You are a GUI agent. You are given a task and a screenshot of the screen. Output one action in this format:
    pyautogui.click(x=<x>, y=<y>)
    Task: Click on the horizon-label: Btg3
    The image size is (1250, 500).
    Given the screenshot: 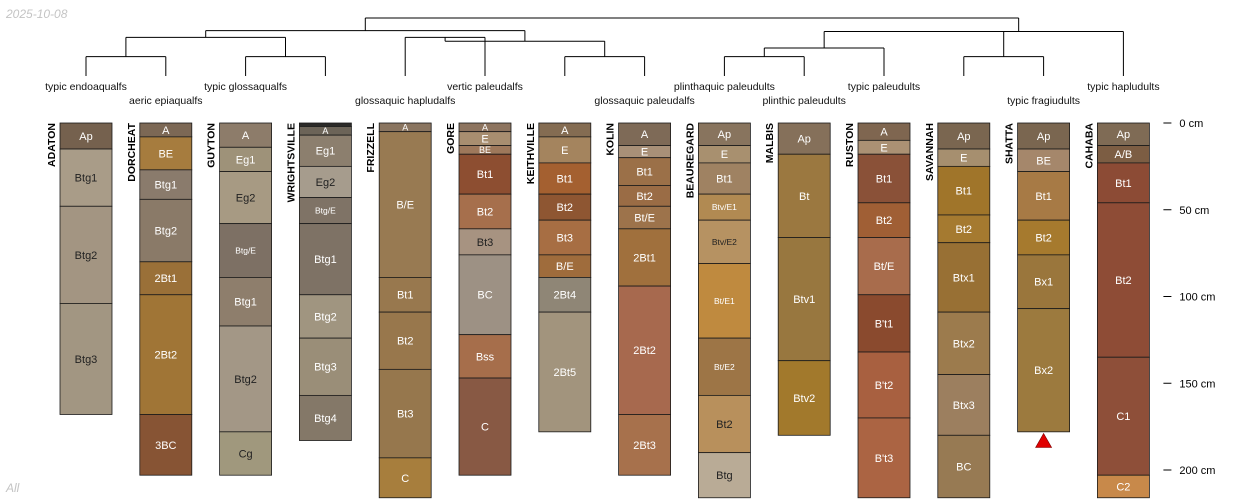 What is the action you would take?
    pyautogui.click(x=86, y=360)
    